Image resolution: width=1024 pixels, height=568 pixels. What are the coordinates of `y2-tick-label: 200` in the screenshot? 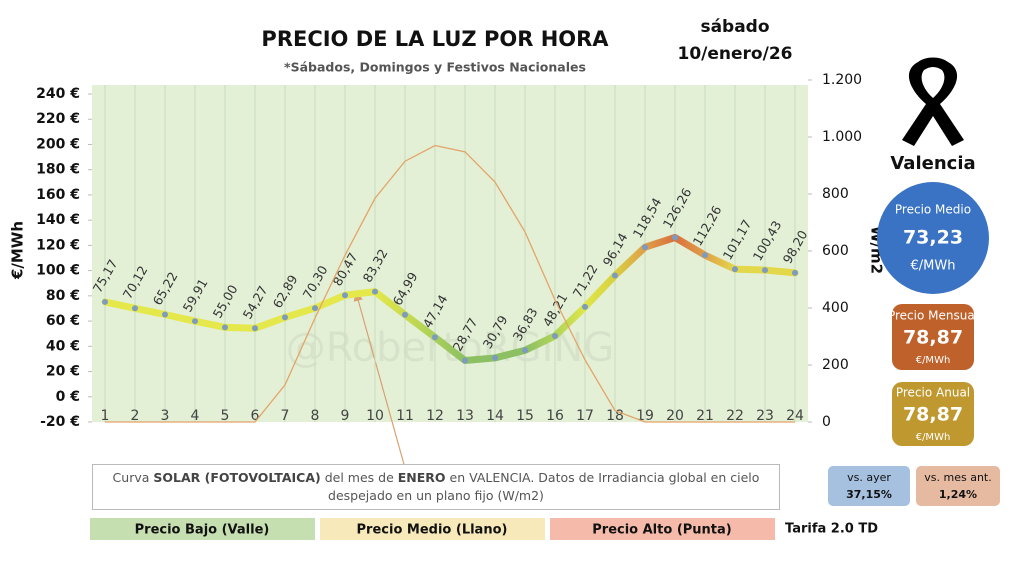 It's located at (835, 365).